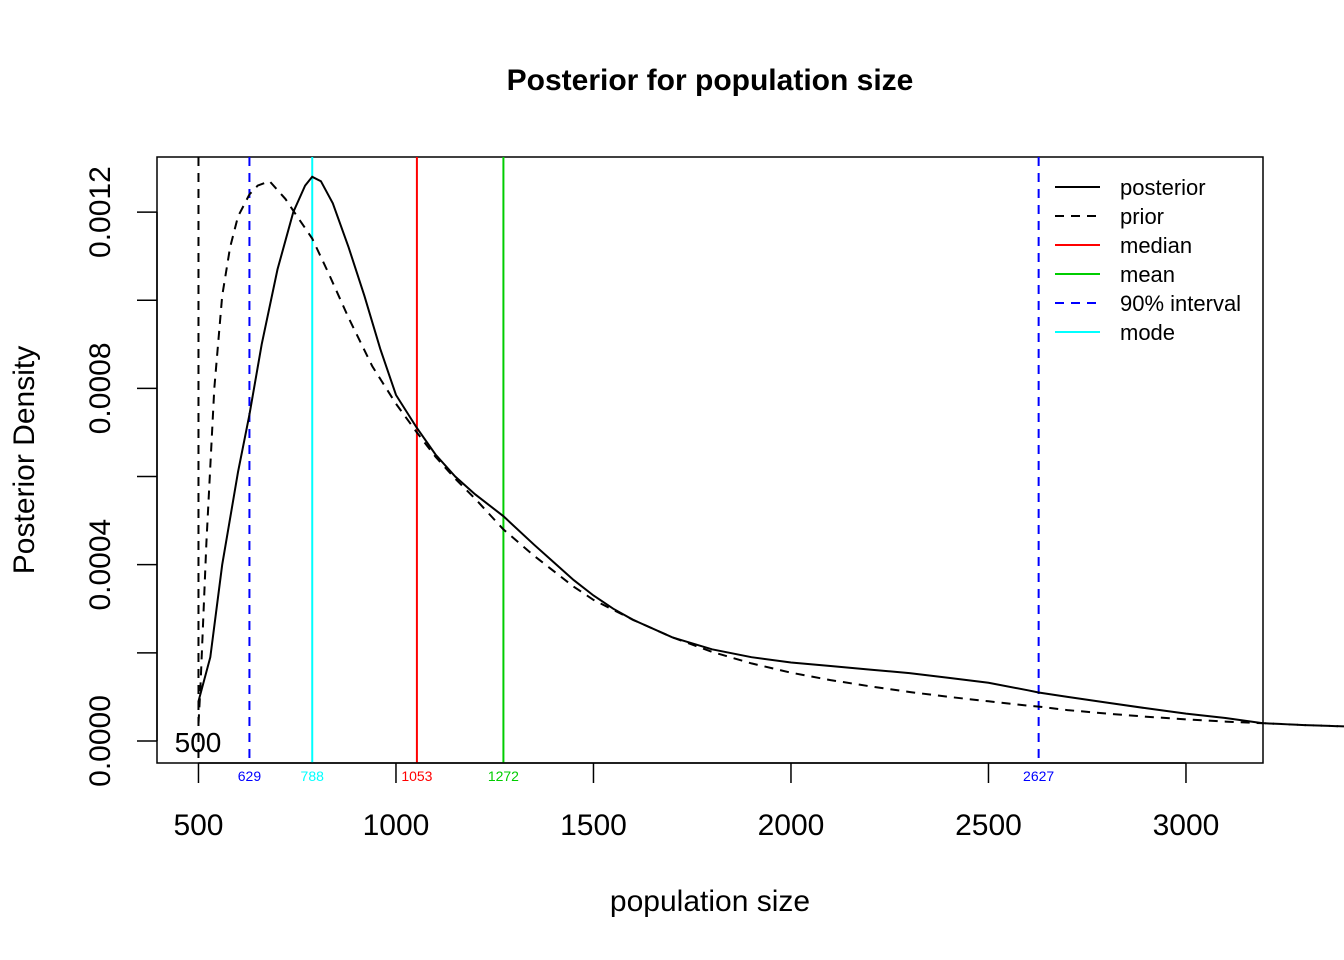 The height and width of the screenshot is (960, 1344). Describe the element at coordinates (696, 802) in the screenshot. I see `x-axis: 500 1000 1500 2000 2500 3000` at that location.